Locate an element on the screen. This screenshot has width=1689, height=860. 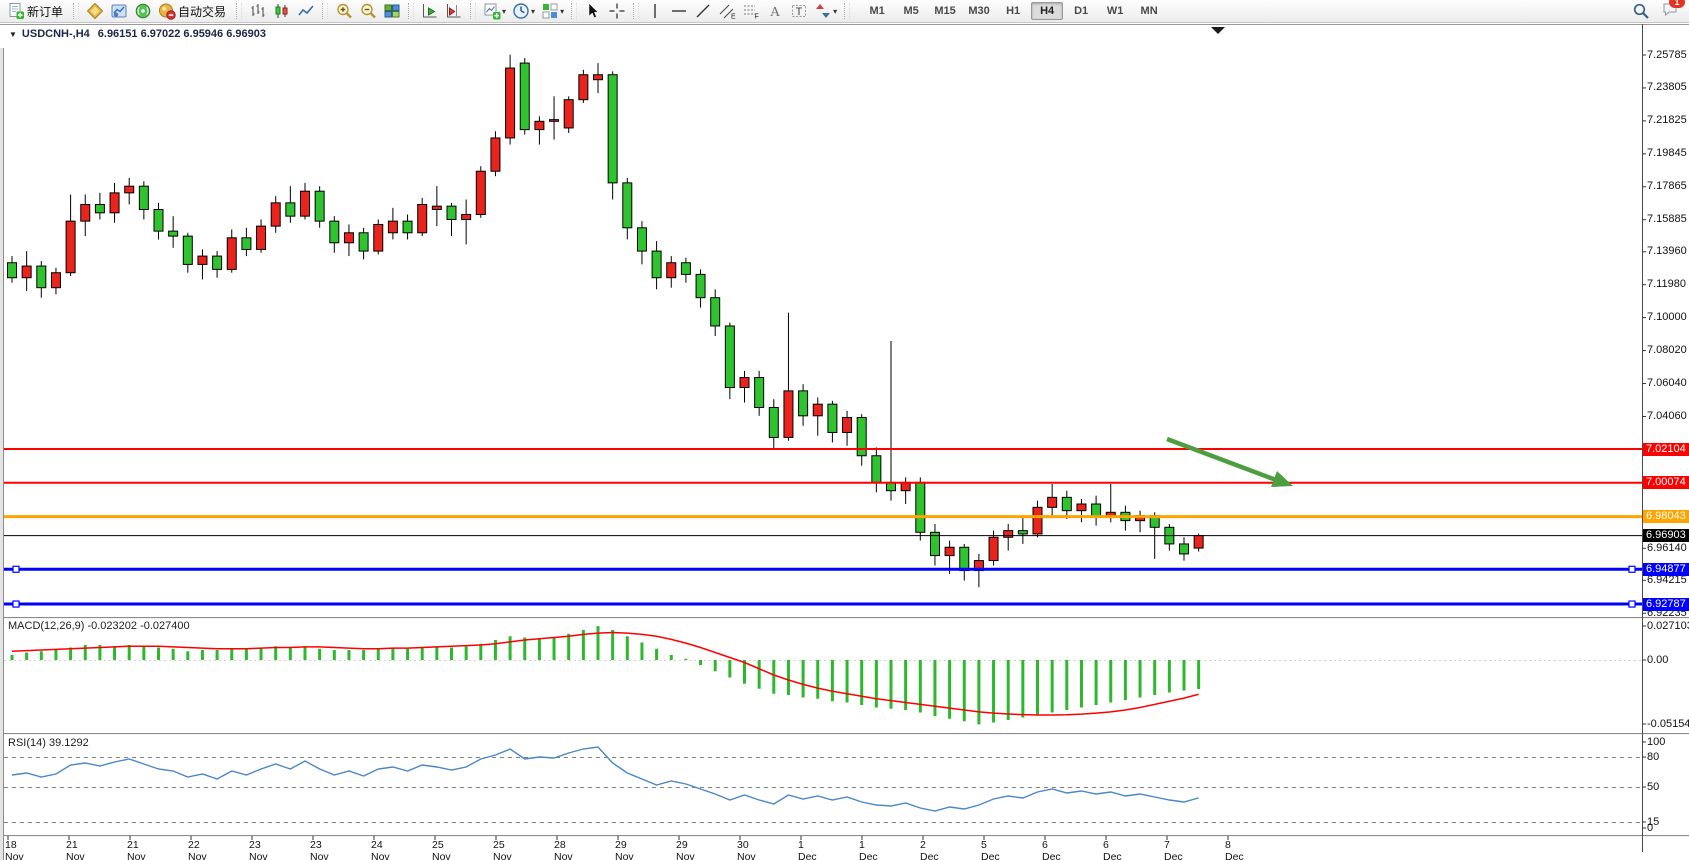
periods-button: ▾ is located at coordinates (523, 11).